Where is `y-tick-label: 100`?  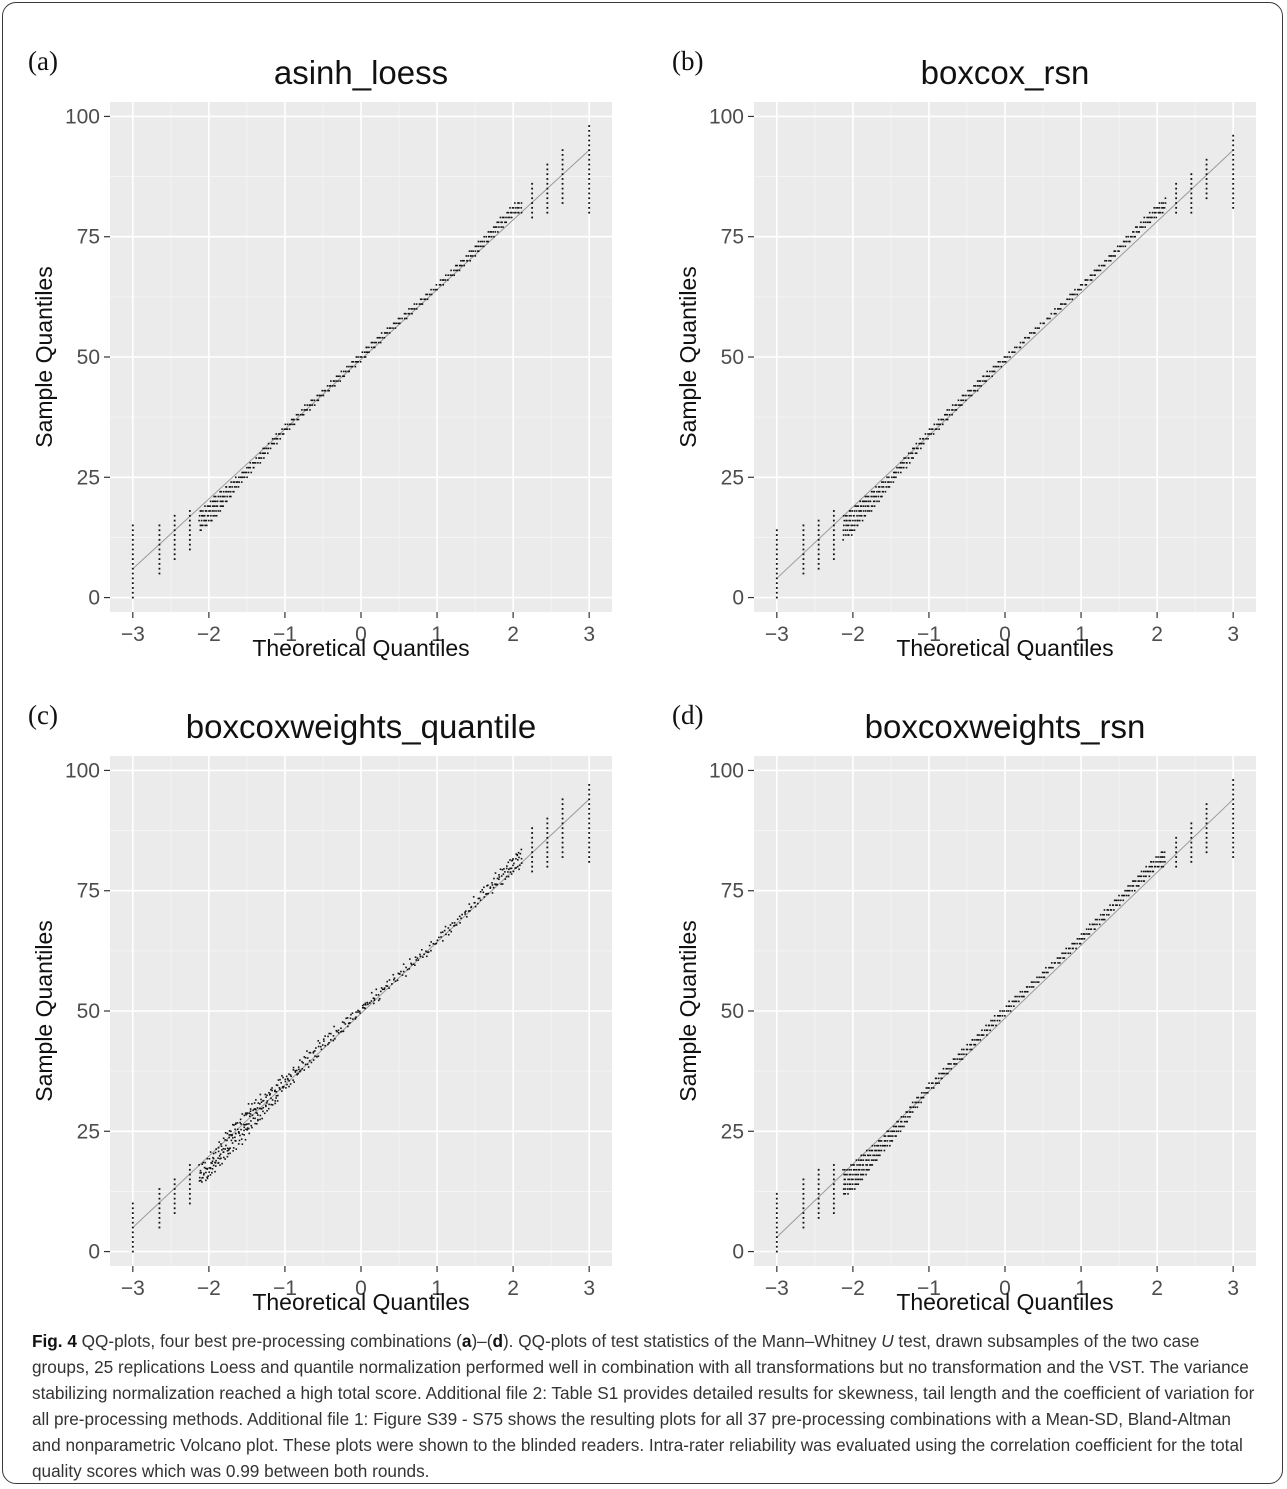
y-tick-label: 100 is located at coordinates (726, 116).